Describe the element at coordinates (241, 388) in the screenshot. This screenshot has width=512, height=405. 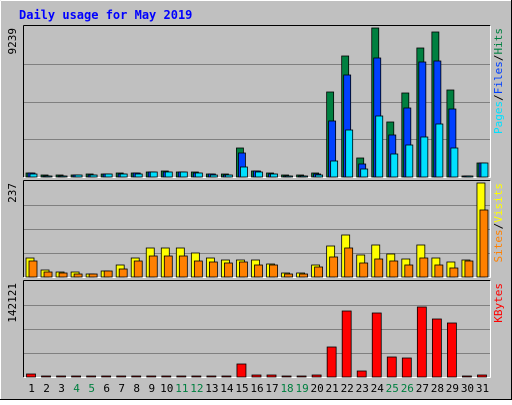
I see `x-tick-label-day-15: 15` at that location.